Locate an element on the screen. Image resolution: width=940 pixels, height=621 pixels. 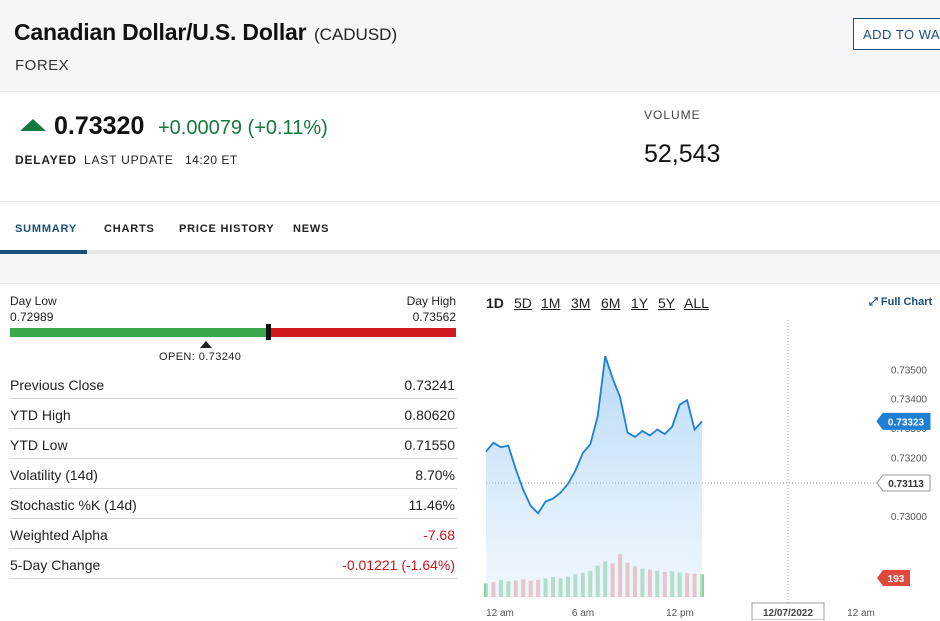
previous-close-badge: 0.73113 is located at coordinates (903, 483).